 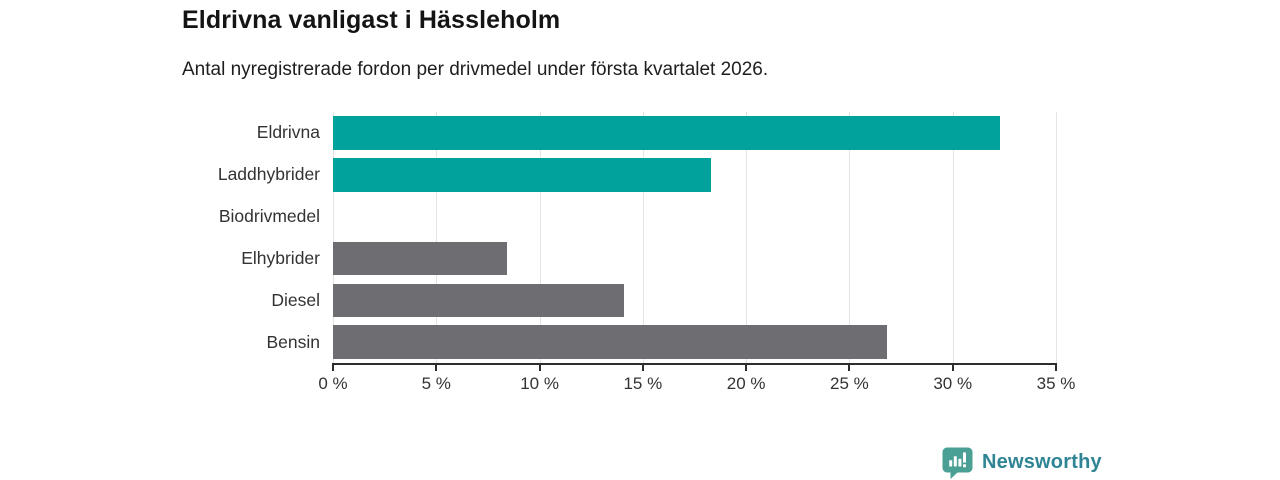 I want to click on category-label-elhybrider: Elhybrider, so click(x=280, y=257).